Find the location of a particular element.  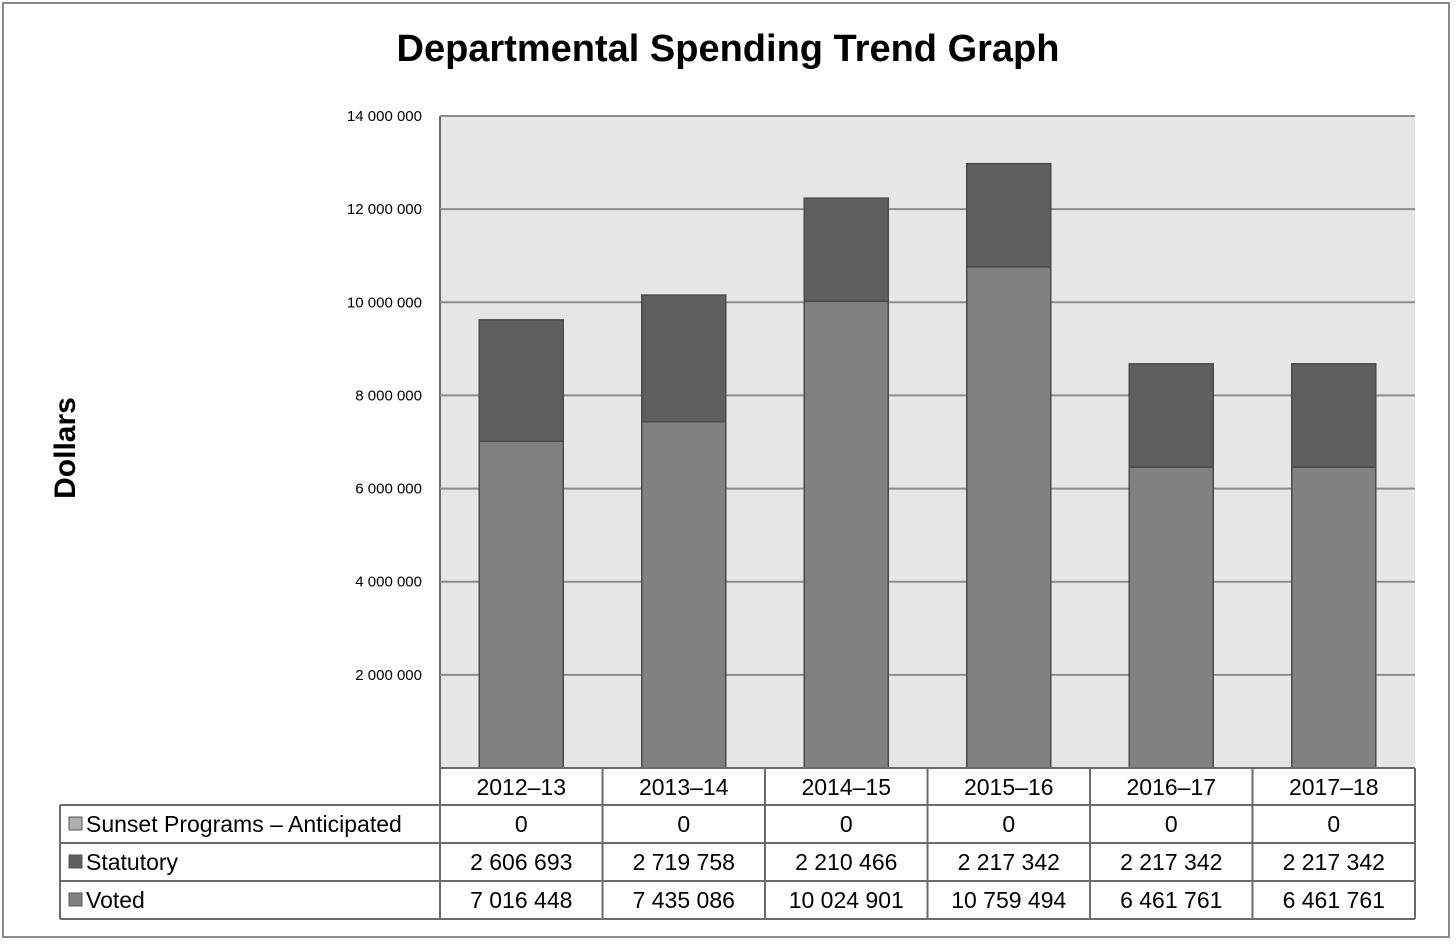

data-label: 2 719 758 is located at coordinates (684, 862).